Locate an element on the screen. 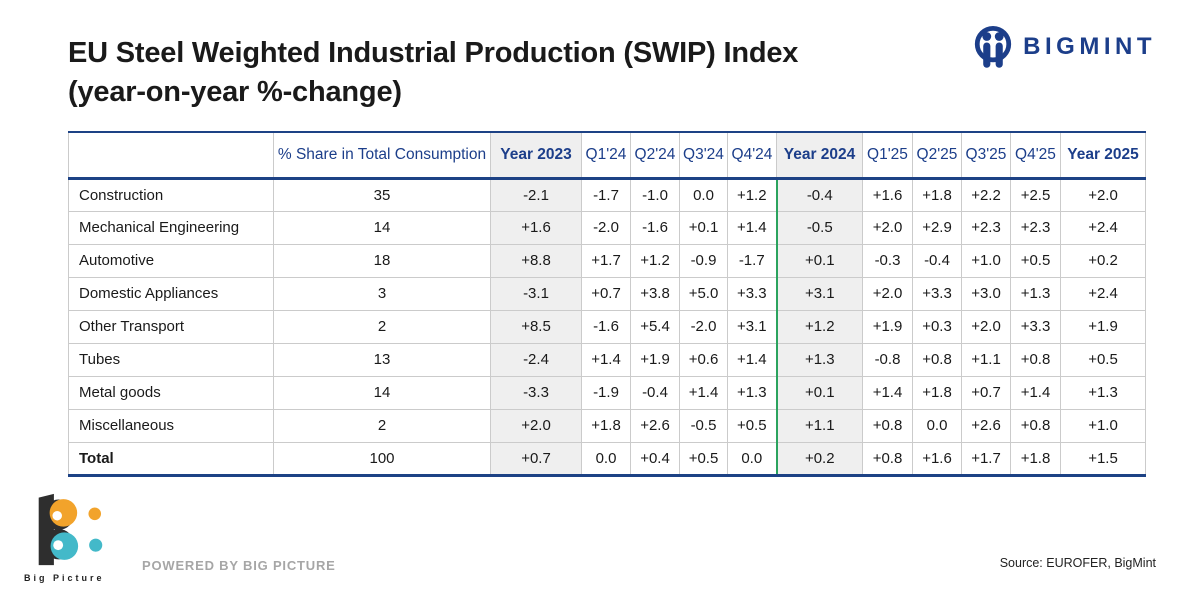  value-cell: -0.9 is located at coordinates (703, 260).